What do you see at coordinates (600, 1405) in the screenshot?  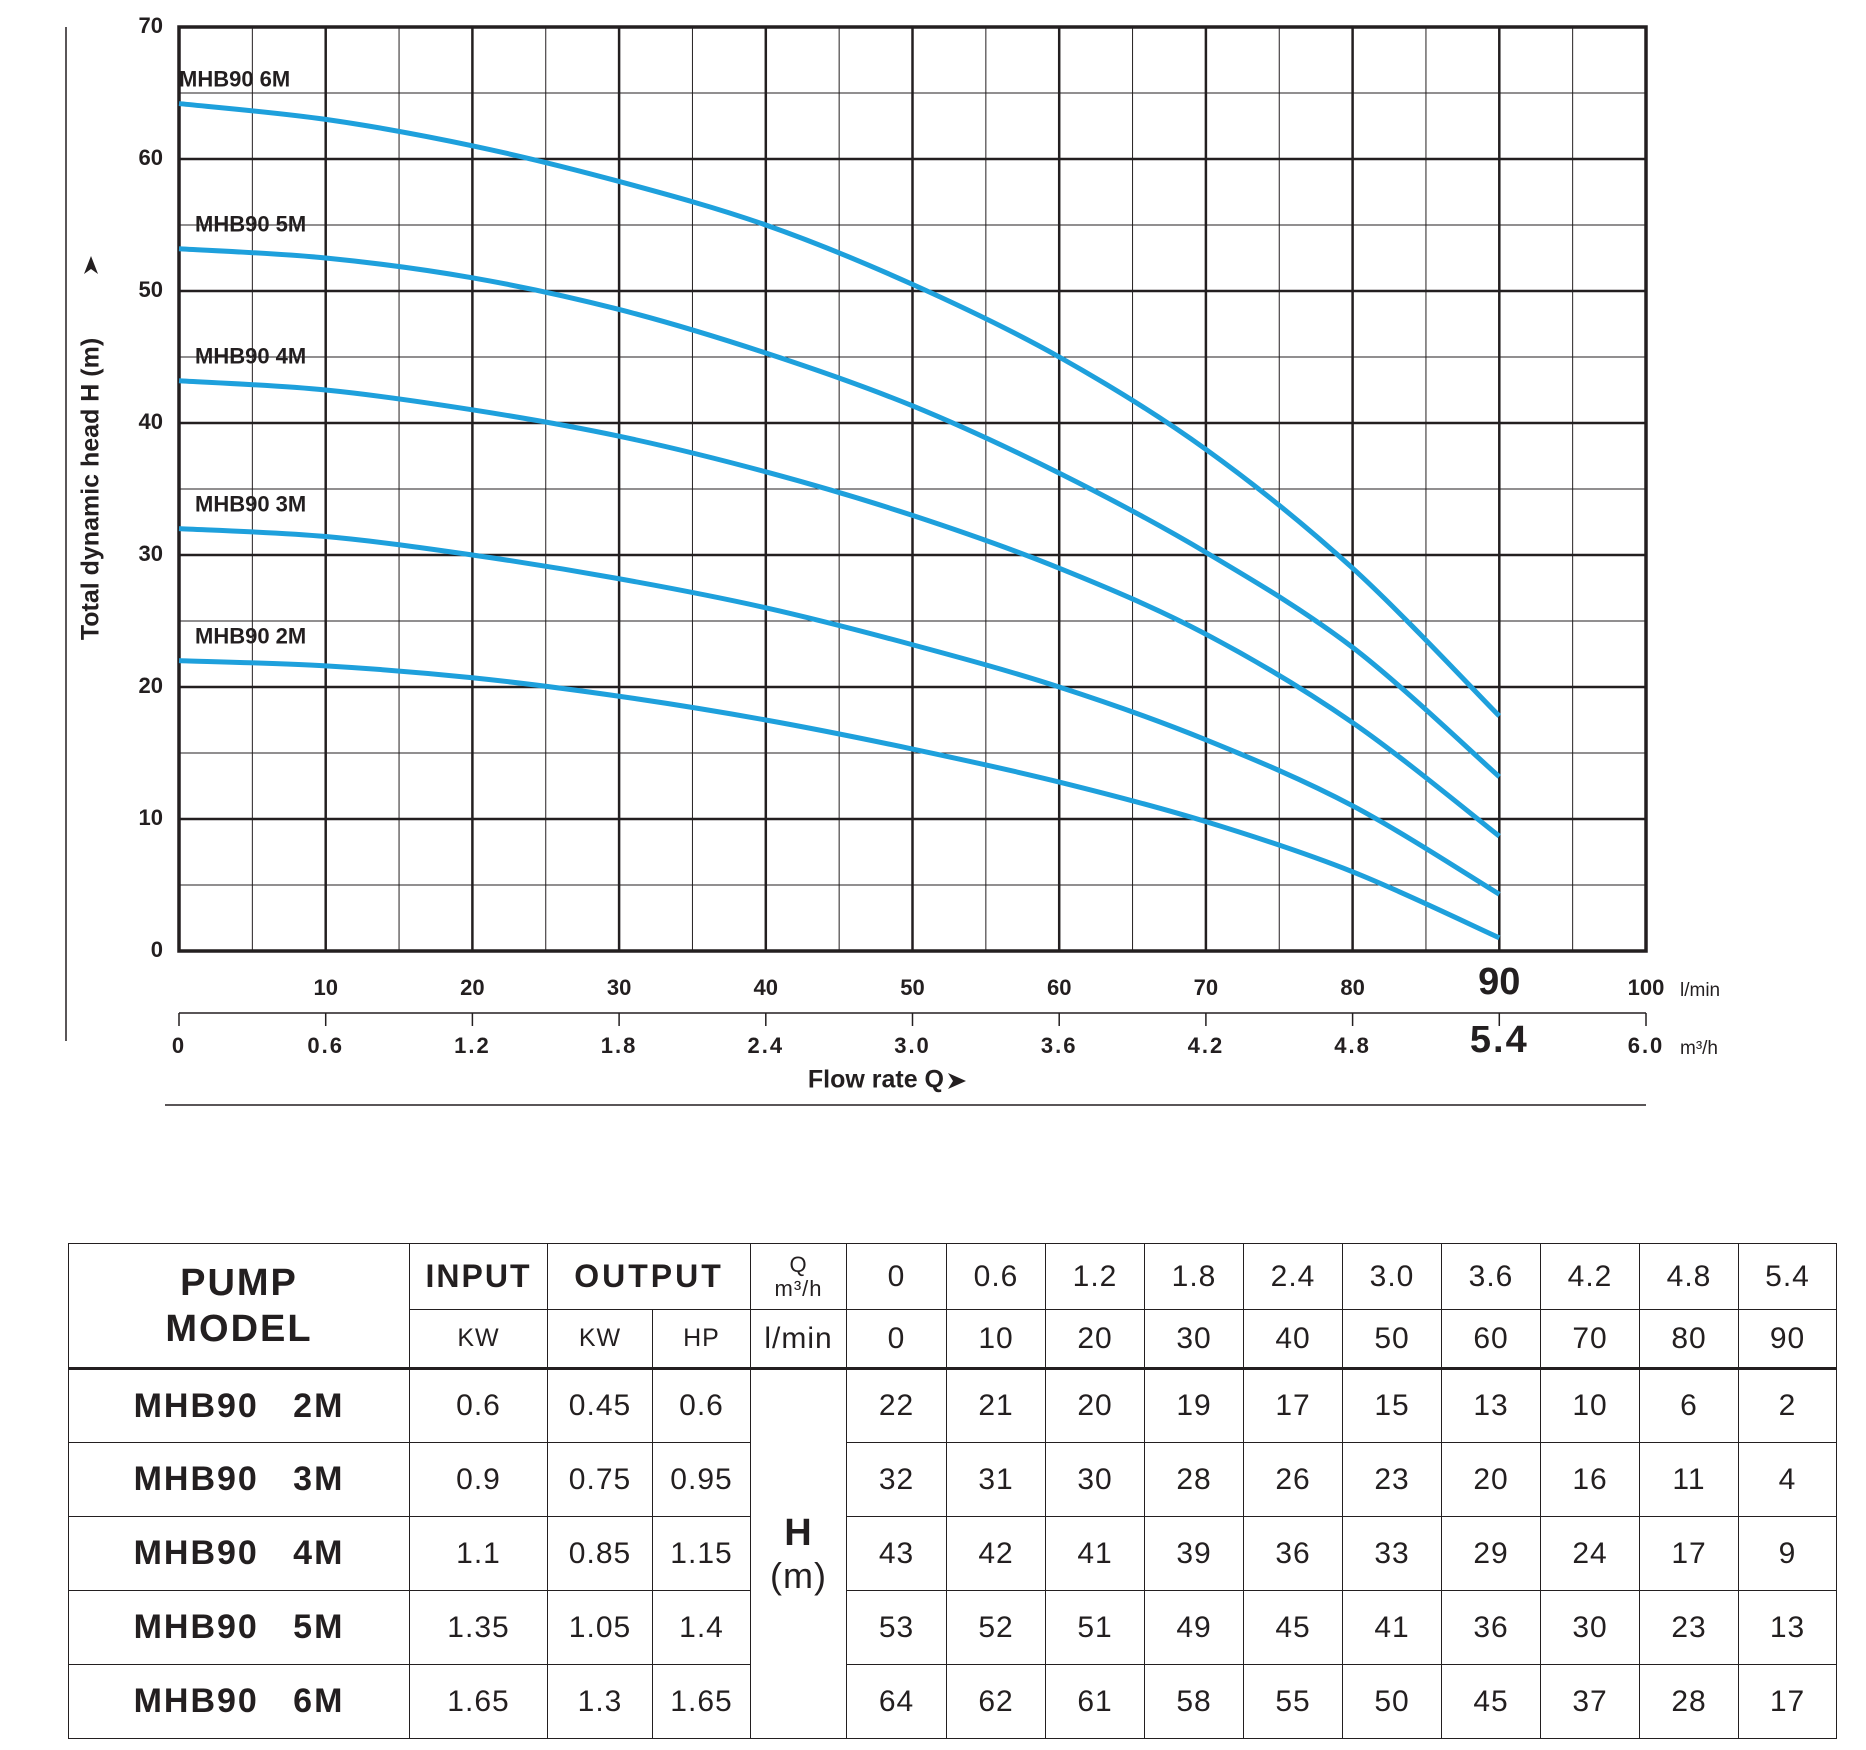 I see `value-text: 0.45` at bounding box center [600, 1405].